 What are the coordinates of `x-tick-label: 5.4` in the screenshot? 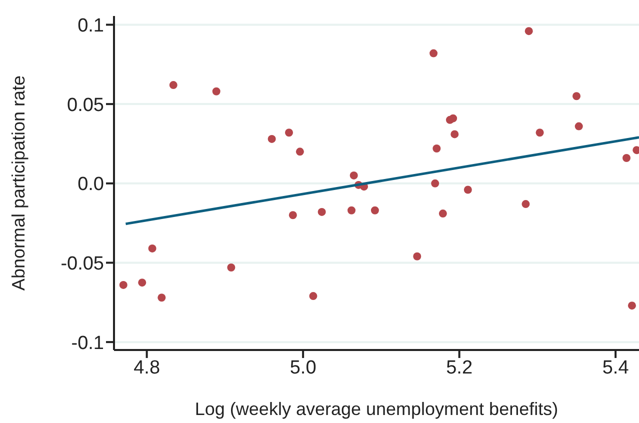 It's located at (616, 367).